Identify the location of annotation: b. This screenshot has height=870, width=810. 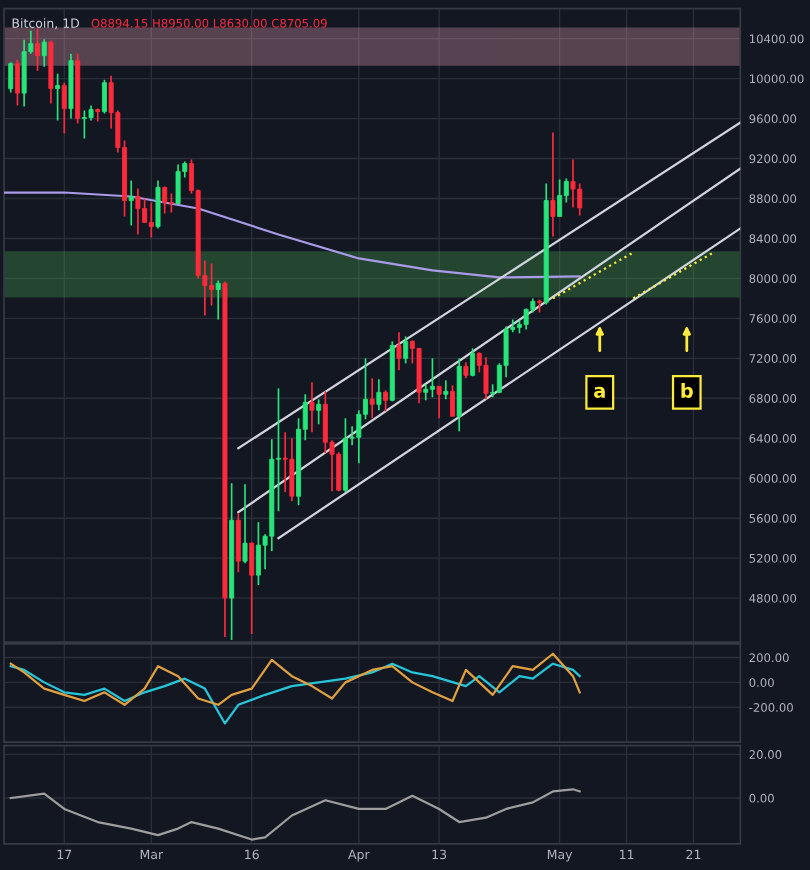
(687, 390).